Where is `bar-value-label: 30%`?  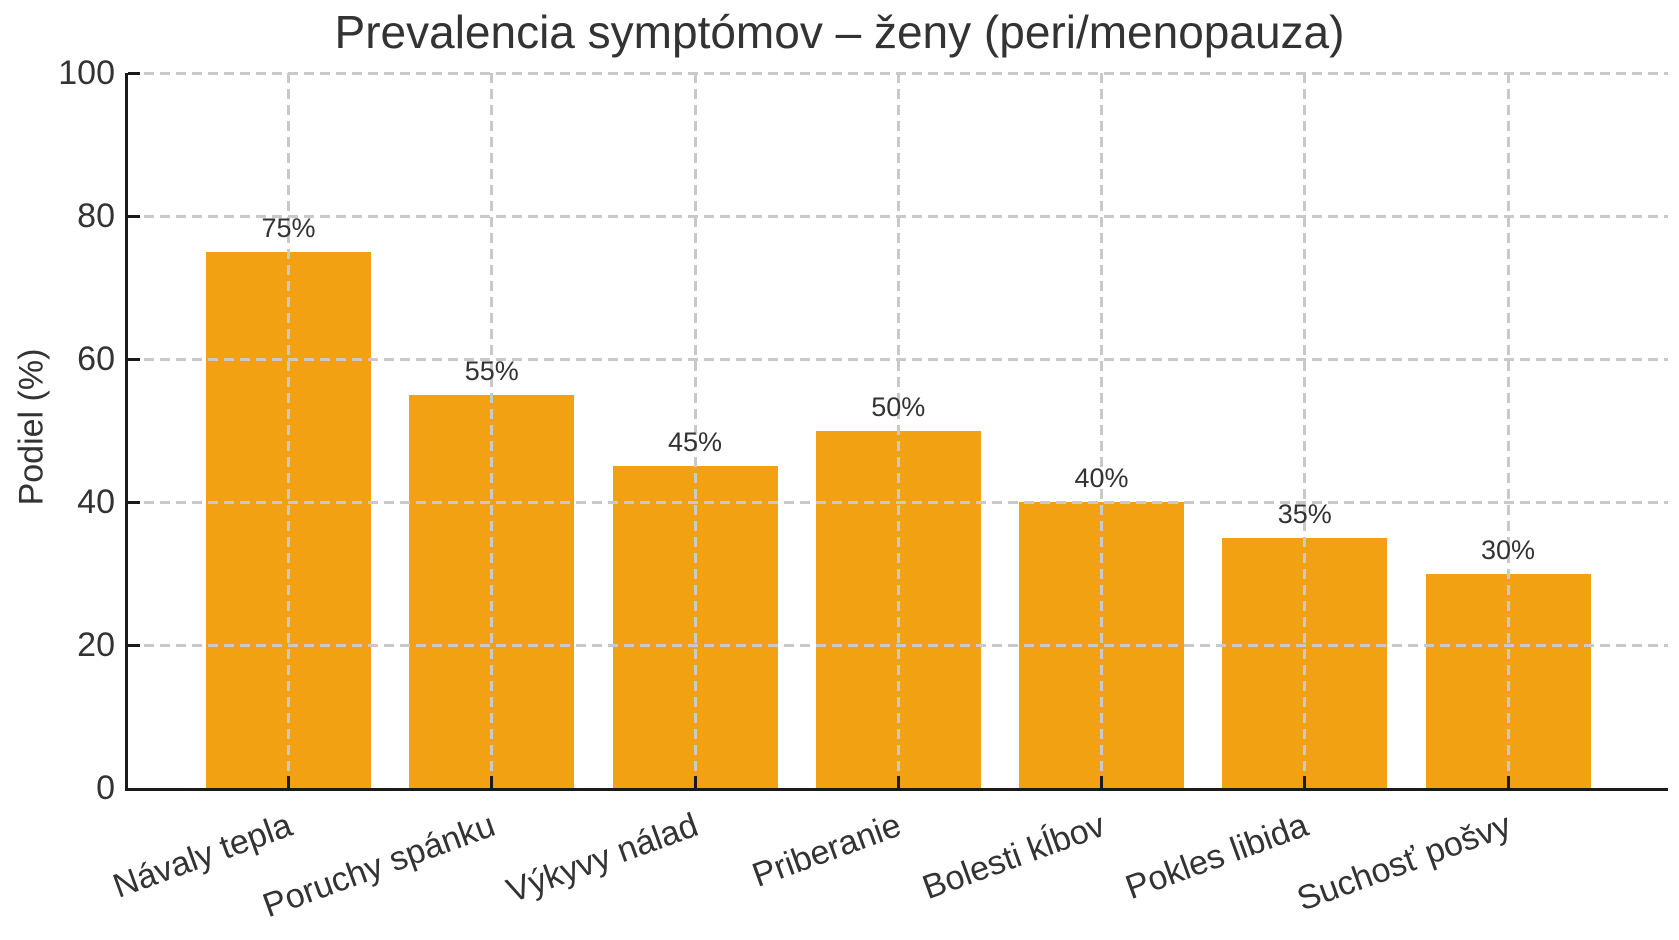
bar-value-label: 30% is located at coordinates (1508, 549).